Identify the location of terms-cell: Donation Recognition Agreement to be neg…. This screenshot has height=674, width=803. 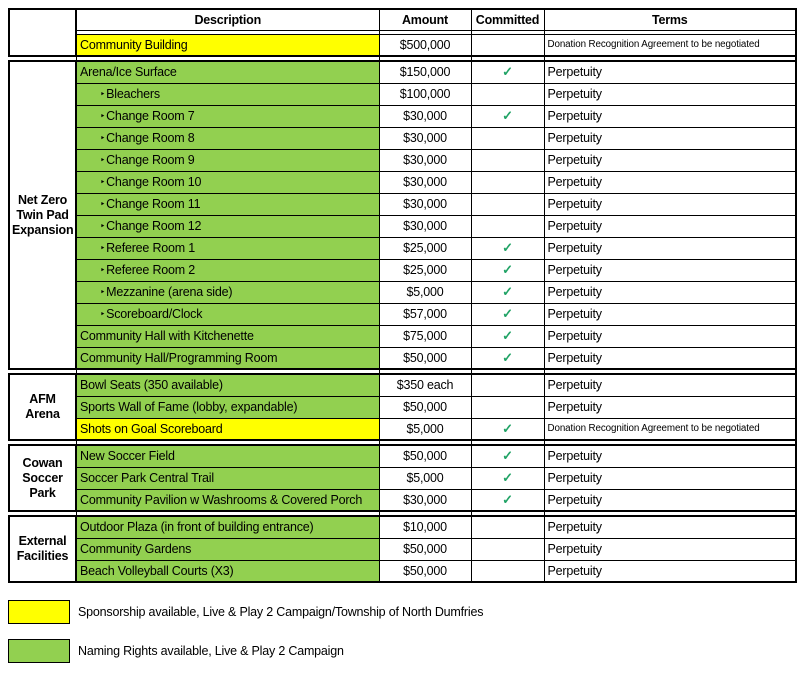
(670, 429).